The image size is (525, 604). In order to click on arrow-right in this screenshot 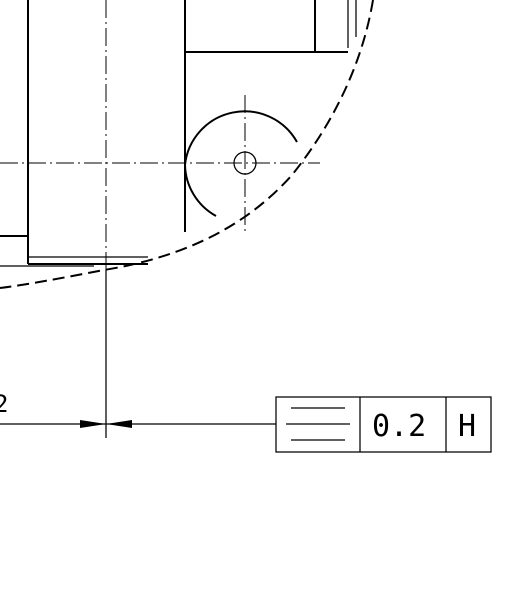, I will do `click(119, 424)`.